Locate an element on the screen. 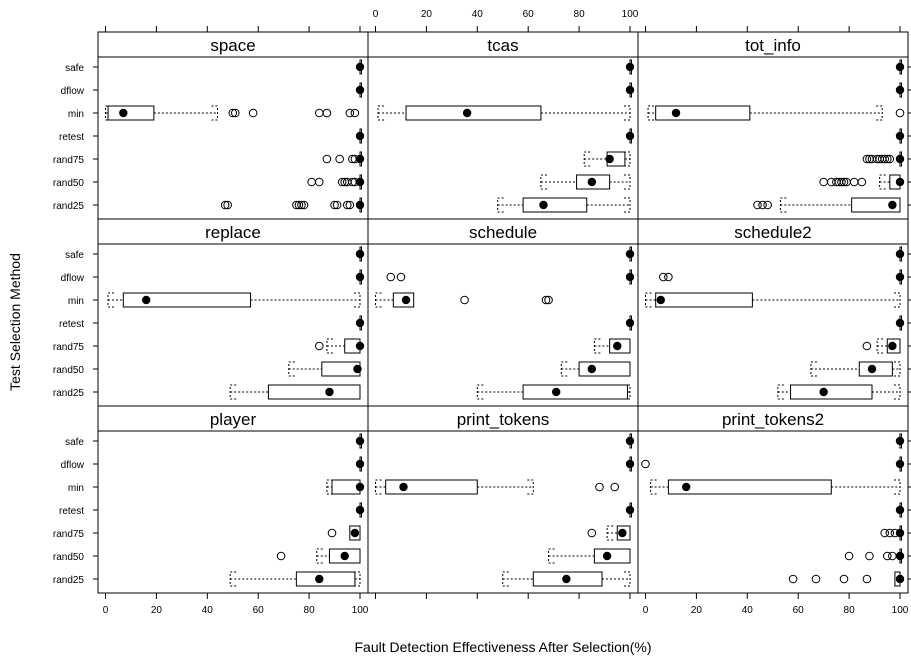 The height and width of the screenshot is (664, 911). y-tick-label: rand50 is located at coordinates (69, 183).